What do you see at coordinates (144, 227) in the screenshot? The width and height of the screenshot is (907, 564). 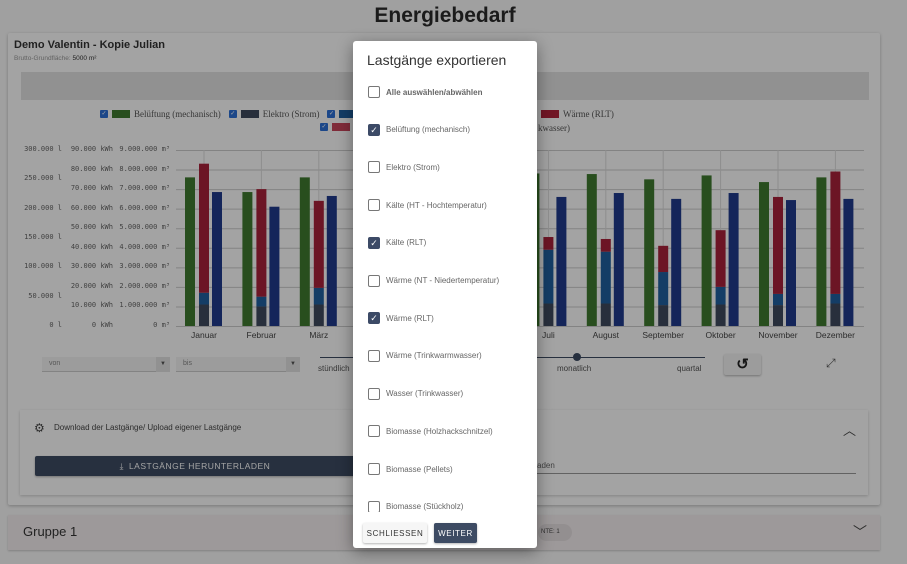 I see `y-tick-label: 5.000.000 m³` at bounding box center [144, 227].